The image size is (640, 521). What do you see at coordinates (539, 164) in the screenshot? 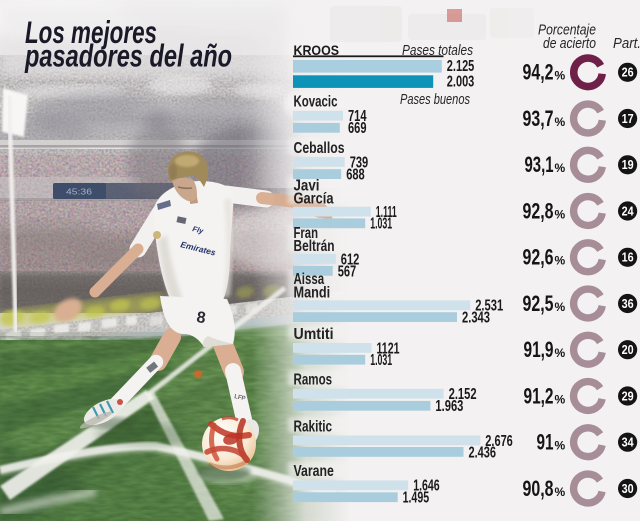
I see `svg-text: 93,1` at bounding box center [539, 164].